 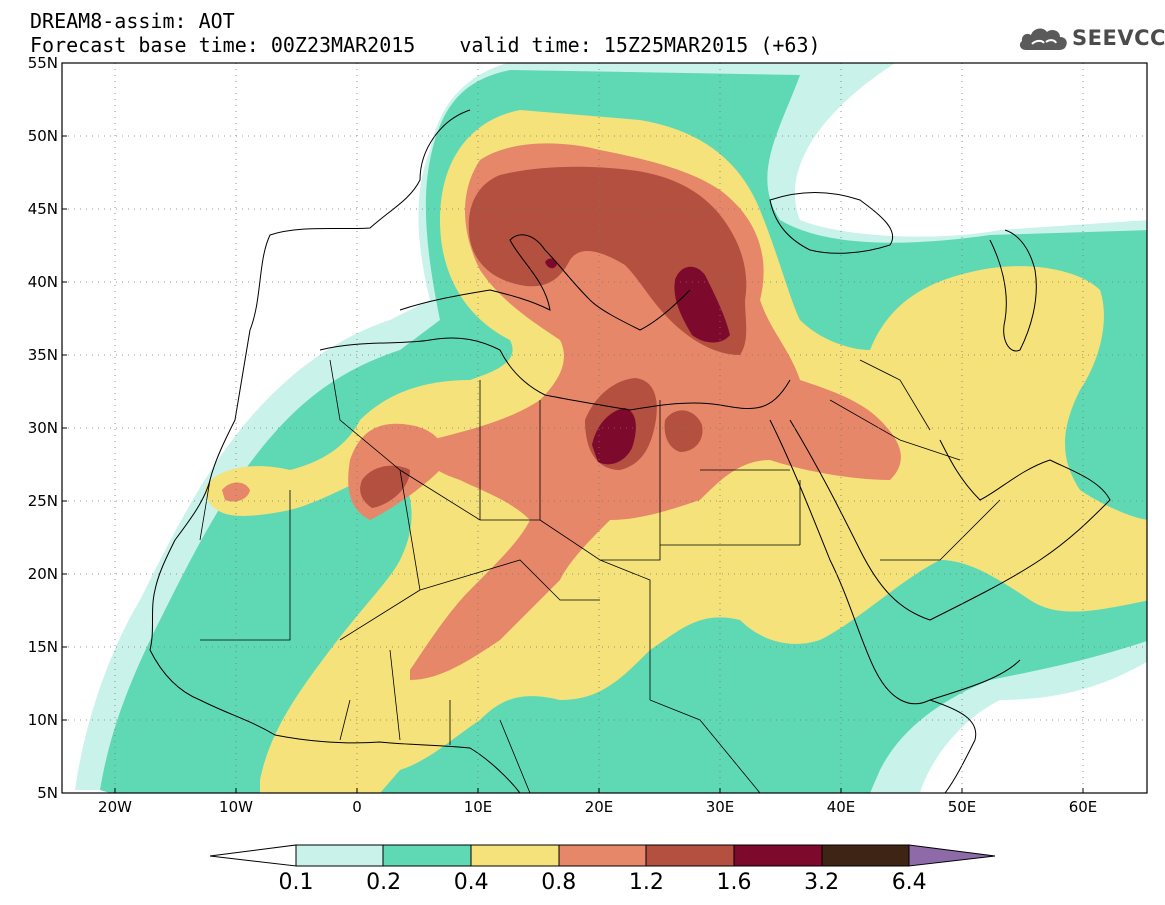 What do you see at coordinates (253, 855) in the screenshot?
I see `colorbar-seg-below` at bounding box center [253, 855].